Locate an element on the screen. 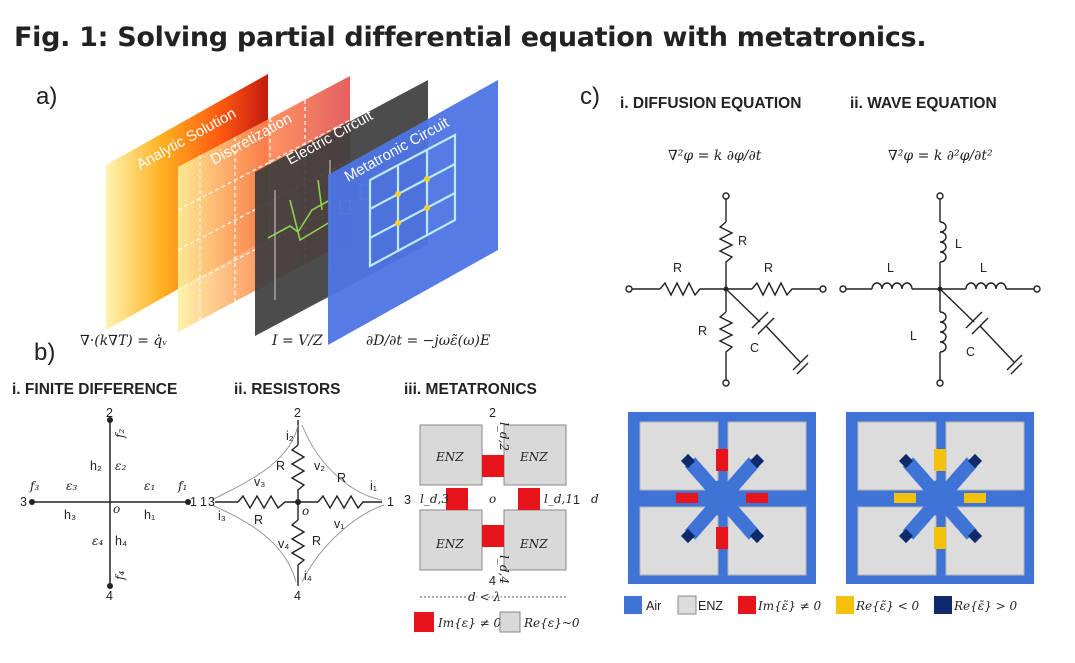  panel-c-legend: Air ENZ Im{ε̃} ≠ 0 Re{ε̃} < 0 Re{ε̃} > 0 is located at coordinates (821, 605).